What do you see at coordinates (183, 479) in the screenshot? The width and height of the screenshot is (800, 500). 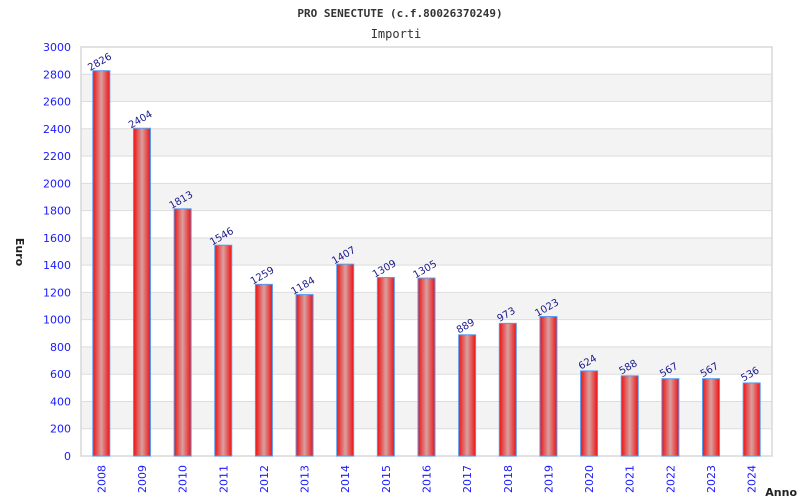 I see `x-tick-label: 2010` at bounding box center [183, 479].